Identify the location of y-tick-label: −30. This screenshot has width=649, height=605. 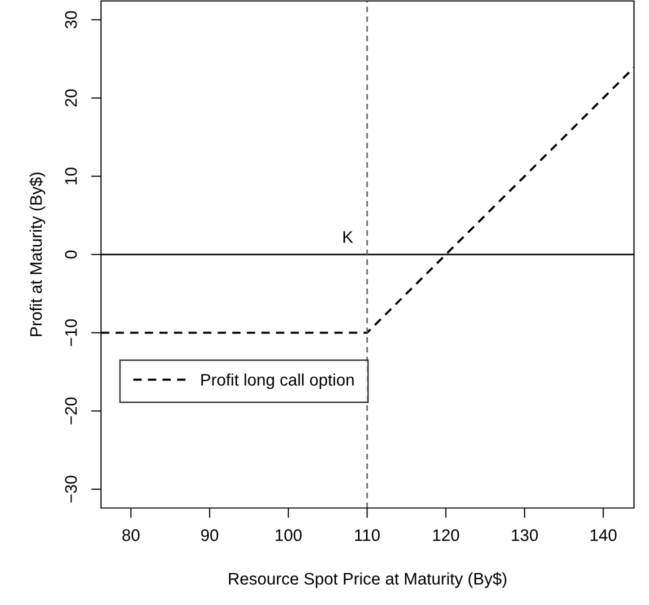
(71, 489).